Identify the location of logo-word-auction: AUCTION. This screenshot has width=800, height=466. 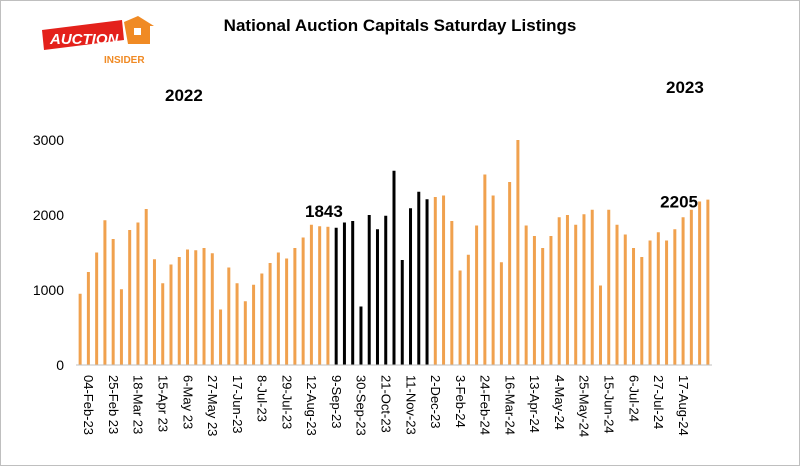
(84, 39).